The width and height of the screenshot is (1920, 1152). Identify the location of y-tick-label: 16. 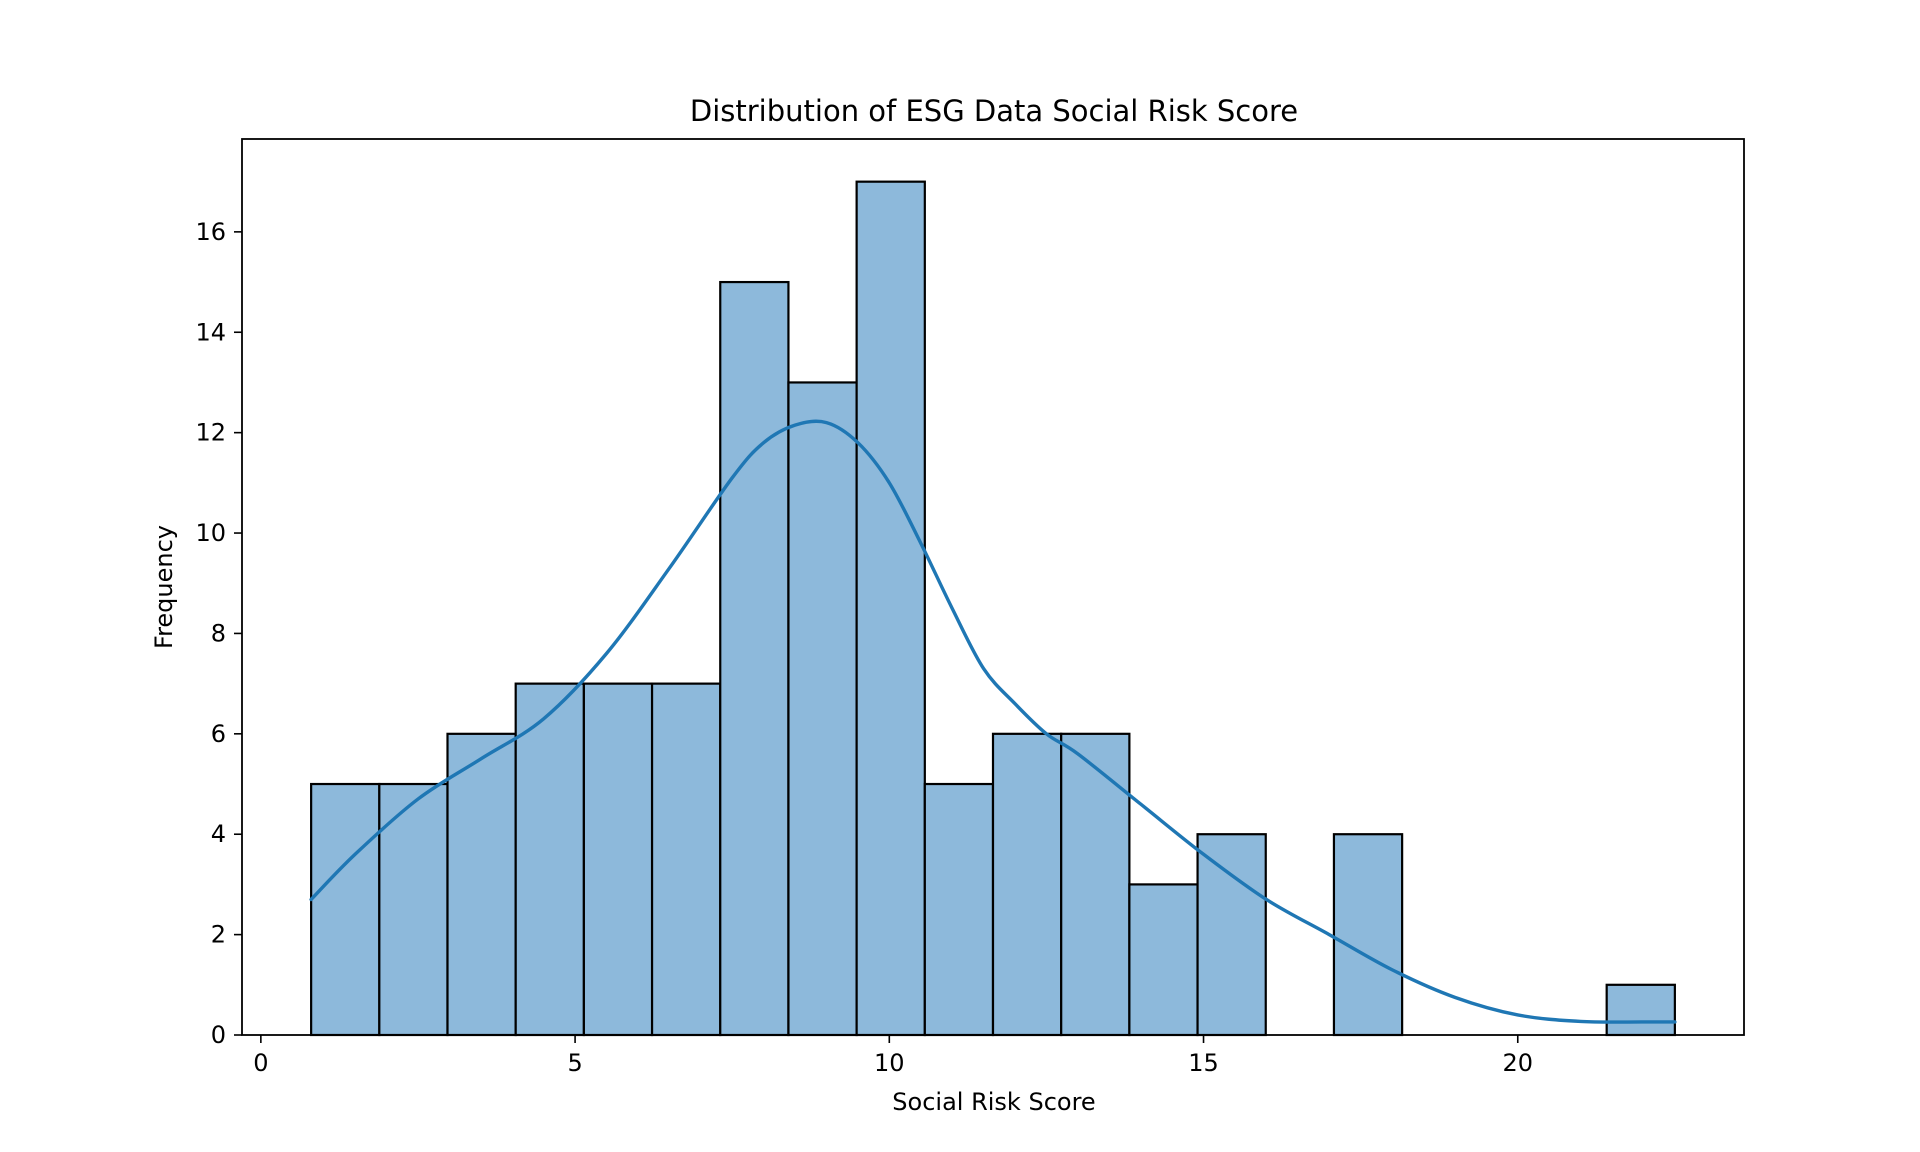
(210, 232).